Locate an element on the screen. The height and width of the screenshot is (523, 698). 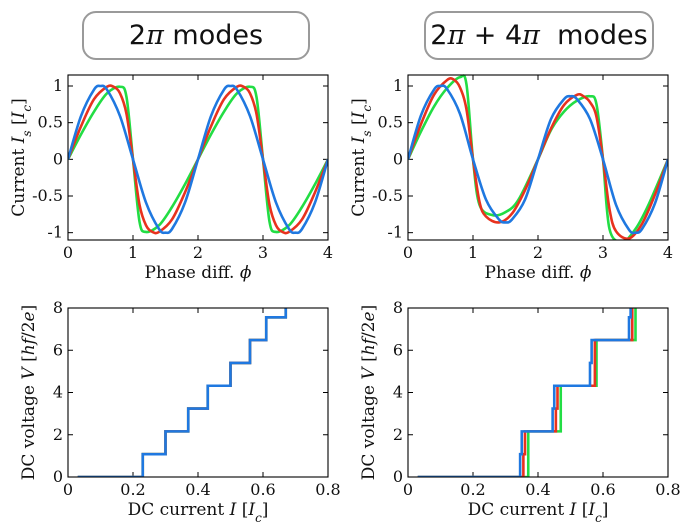
header-left-pi: π is located at coordinates (155, 35).